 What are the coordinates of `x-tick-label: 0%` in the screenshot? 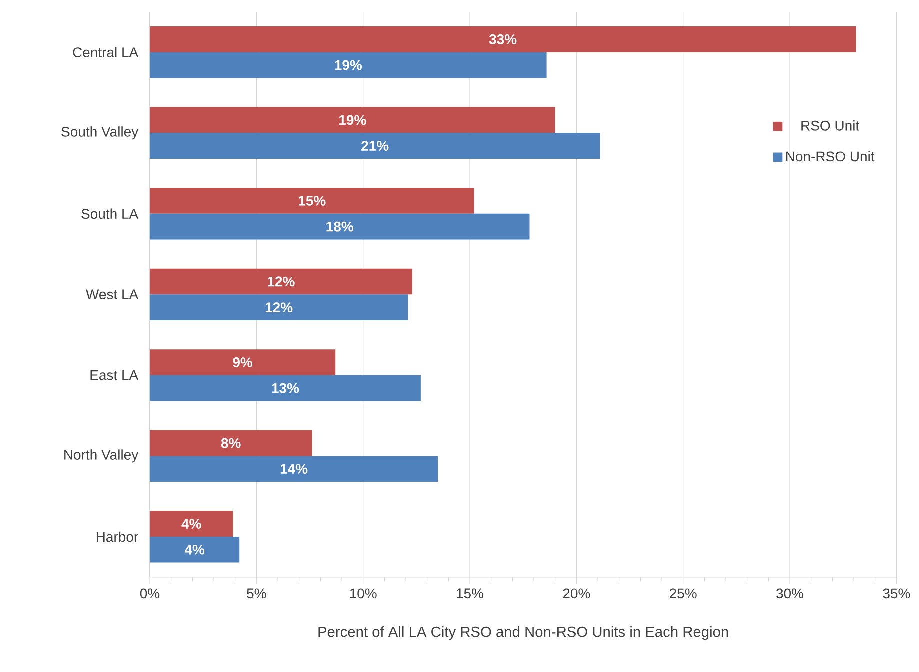 It's located at (150, 593).